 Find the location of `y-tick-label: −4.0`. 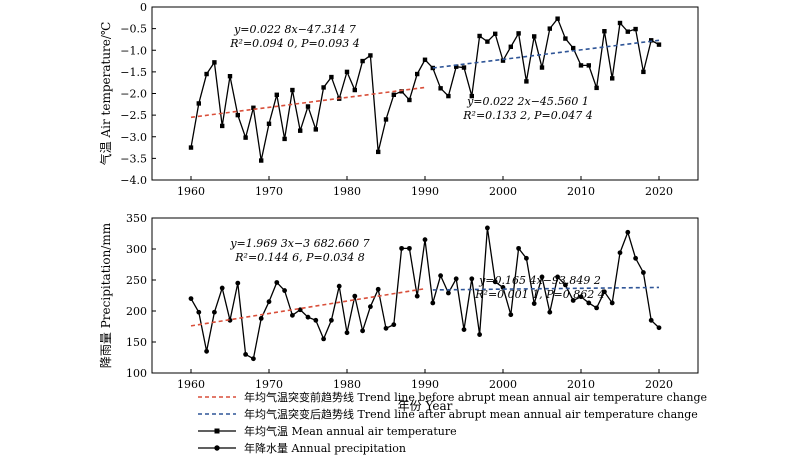

y-tick-label: −4.0 is located at coordinates (133, 180).